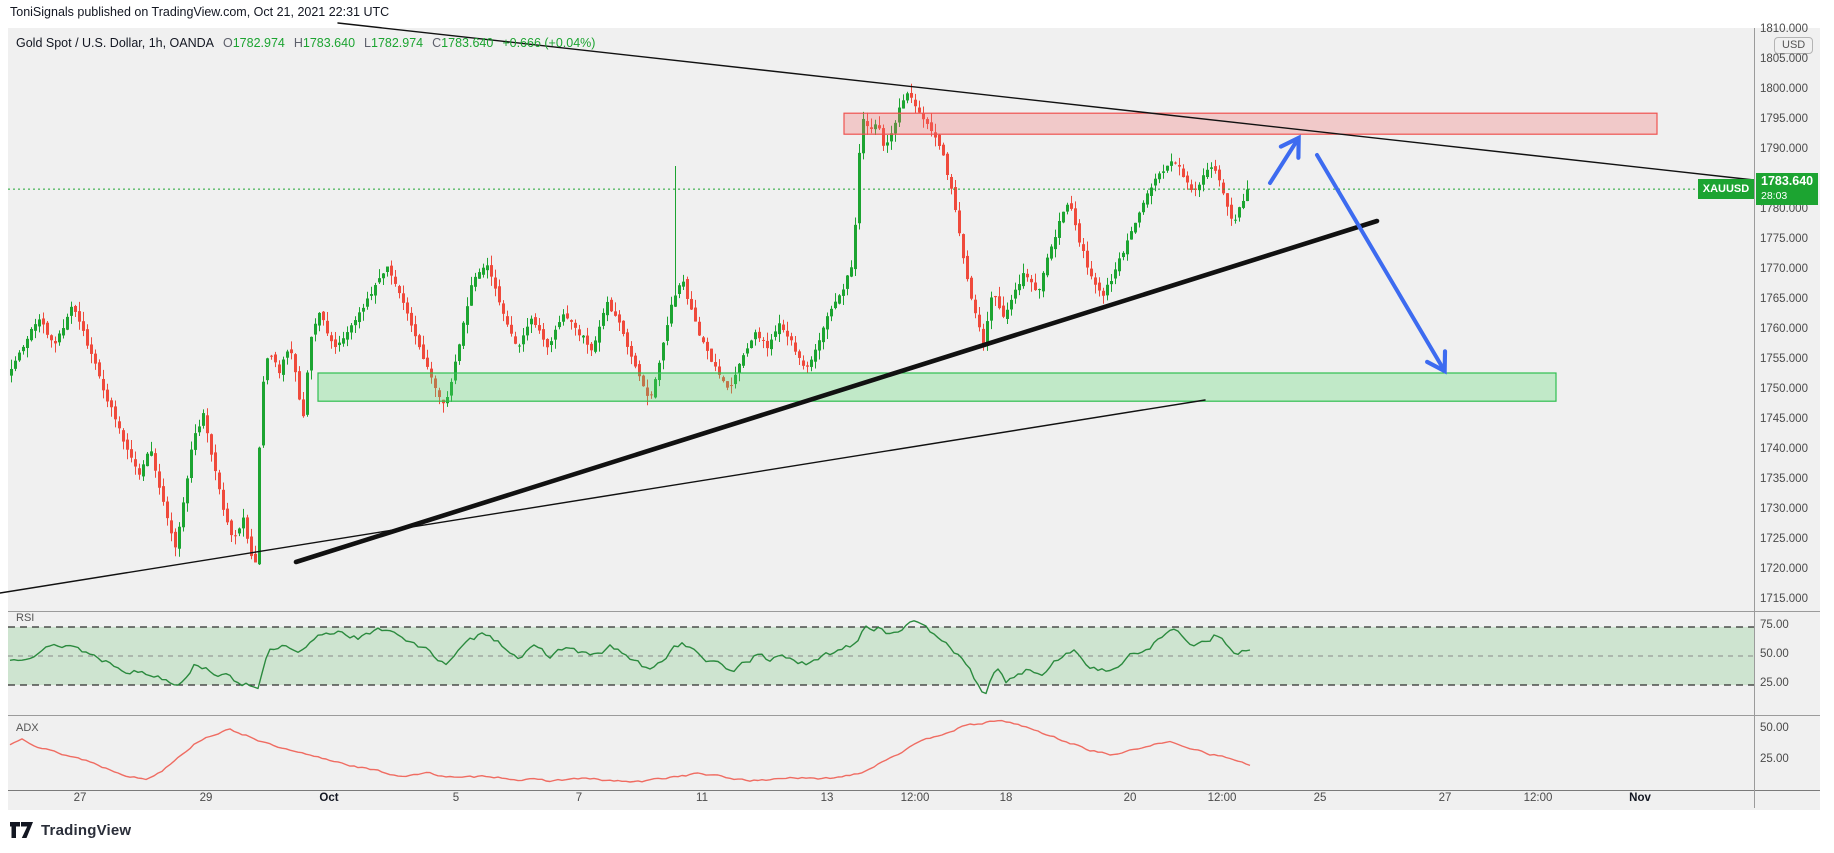 Image resolution: width=1834 pixels, height=853 pixels. What do you see at coordinates (21, 830) in the screenshot?
I see `tradingview-logo-icon` at bounding box center [21, 830].